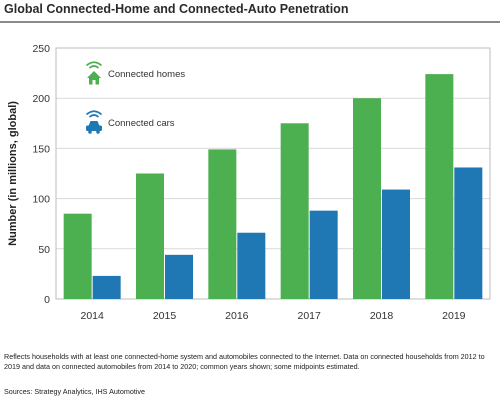 The width and height of the screenshot is (500, 401). What do you see at coordinates (41, 200) in the screenshot?
I see `y-tick-label: 100` at bounding box center [41, 200].